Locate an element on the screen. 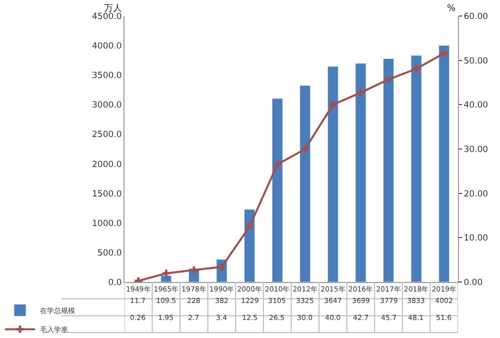 This screenshot has height=338, width=500. y2-tick-label: 20.00 is located at coordinates (476, 194).